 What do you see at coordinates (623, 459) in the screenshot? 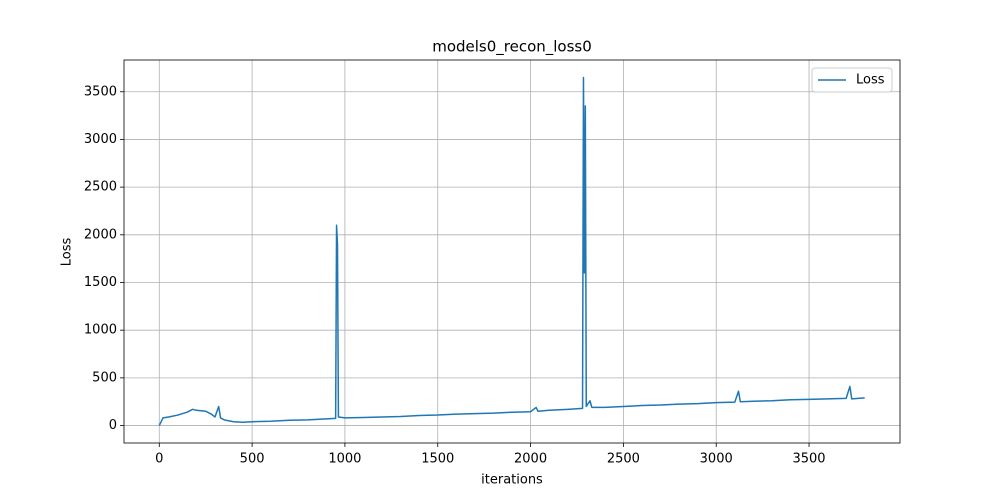
I see `x-tick-label: 2500` at bounding box center [623, 459].